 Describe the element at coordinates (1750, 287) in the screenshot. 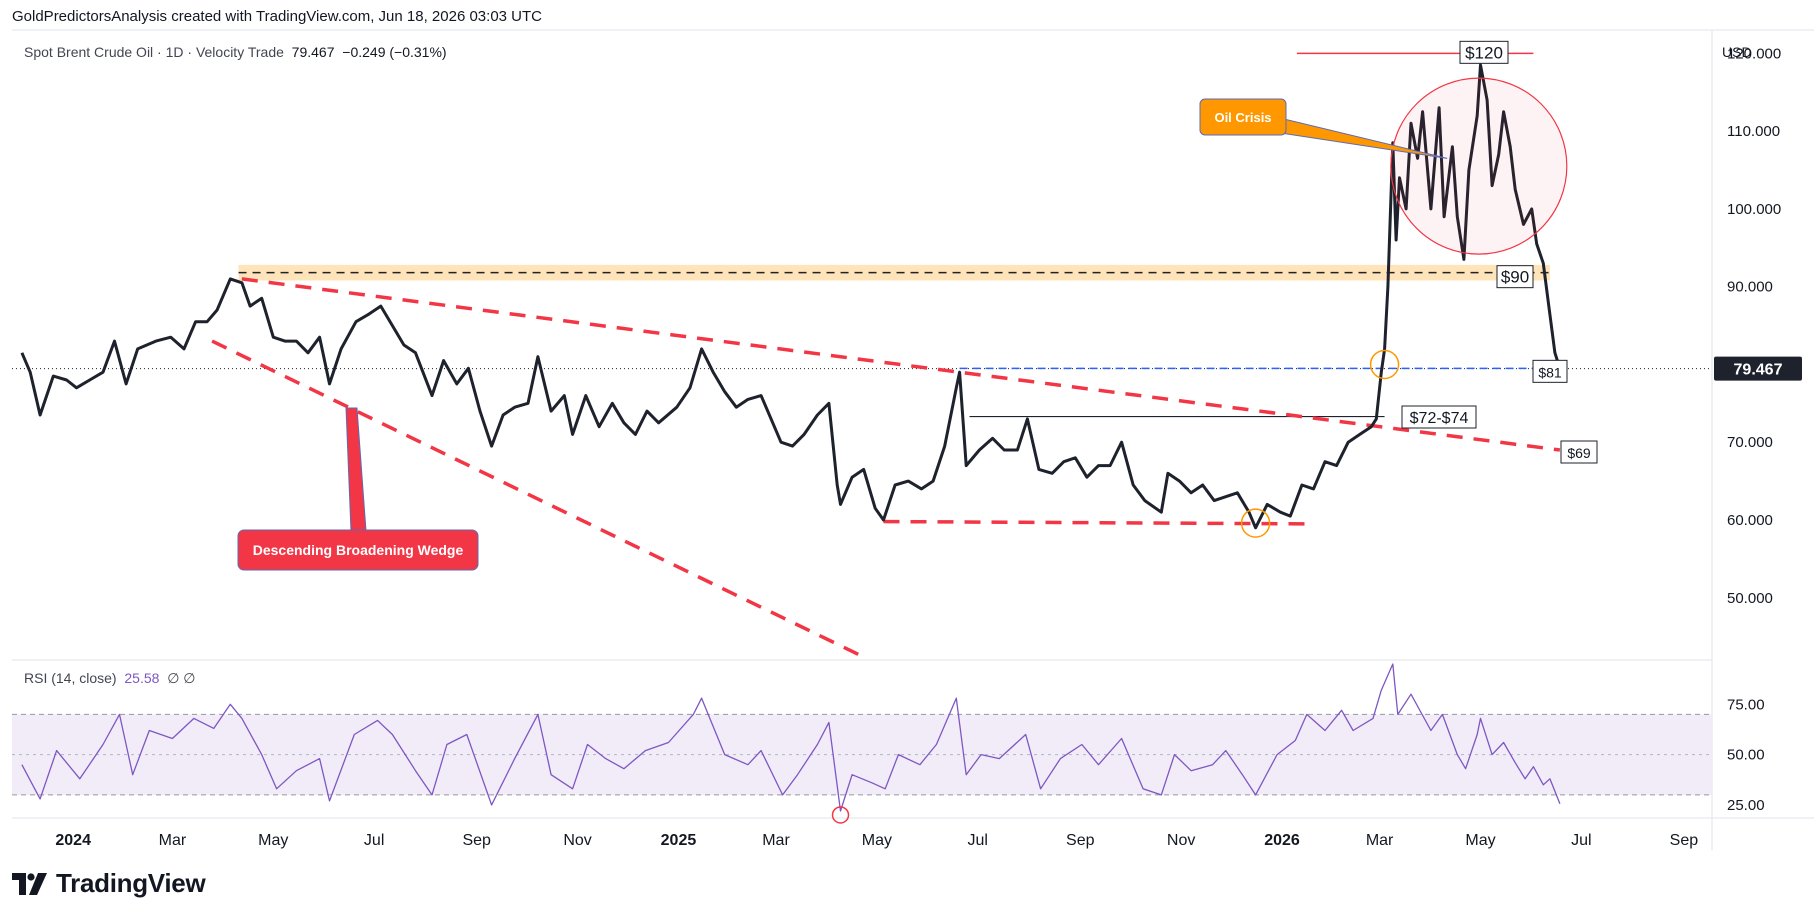

I see `price-axis-tick: 90.000` at that location.